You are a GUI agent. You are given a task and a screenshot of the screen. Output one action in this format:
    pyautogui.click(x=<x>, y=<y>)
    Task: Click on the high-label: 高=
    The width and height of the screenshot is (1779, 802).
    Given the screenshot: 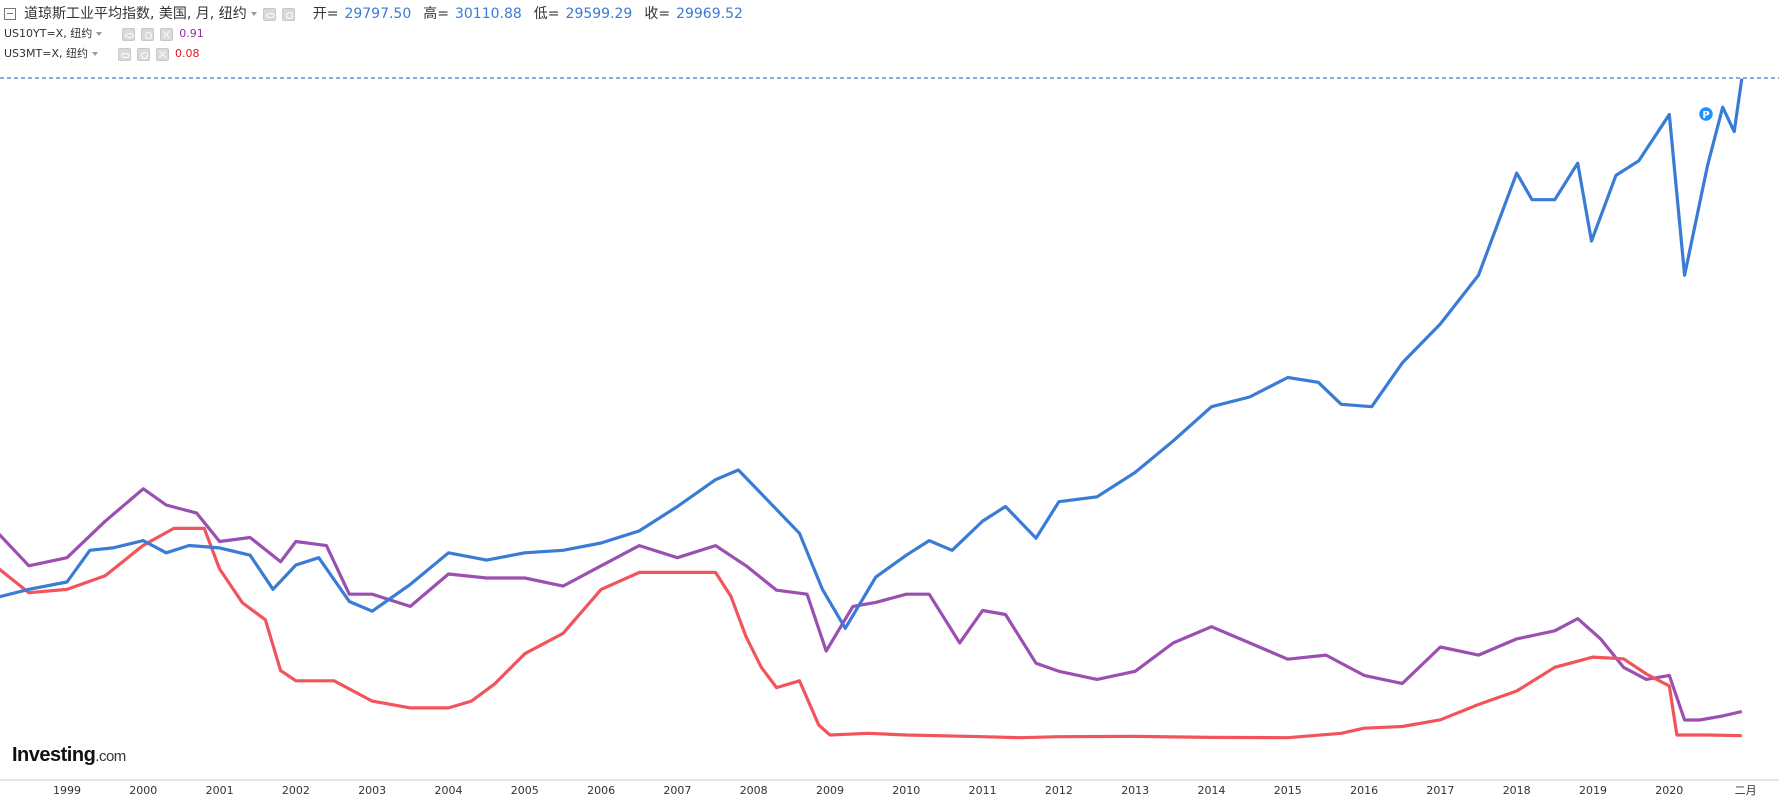 What is the action you would take?
    pyautogui.click(x=436, y=14)
    